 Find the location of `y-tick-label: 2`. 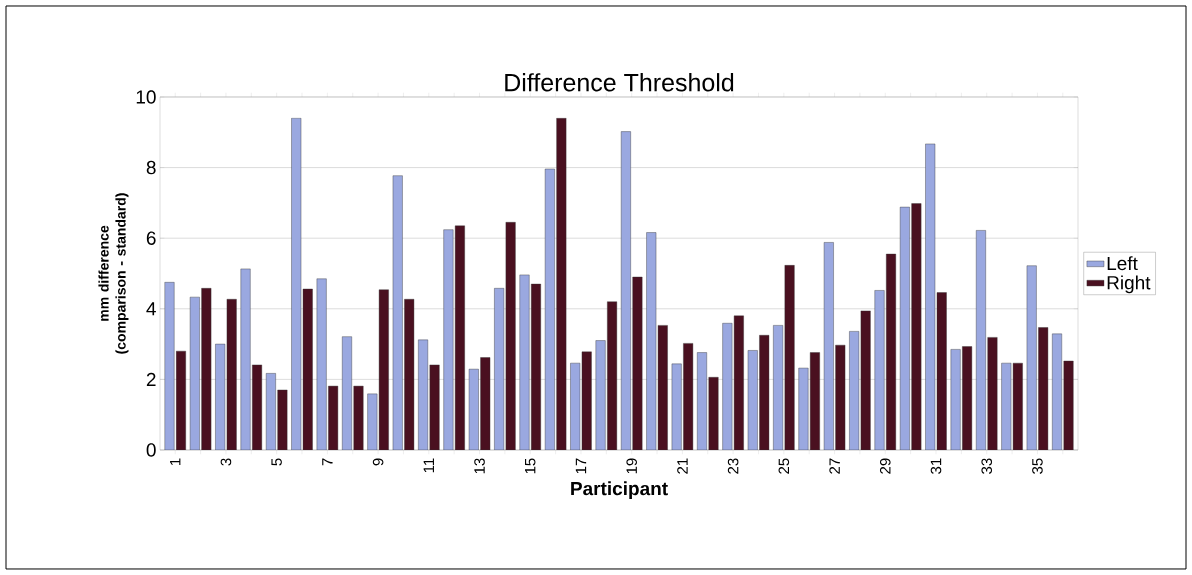

y-tick-label: 2 is located at coordinates (151, 379).